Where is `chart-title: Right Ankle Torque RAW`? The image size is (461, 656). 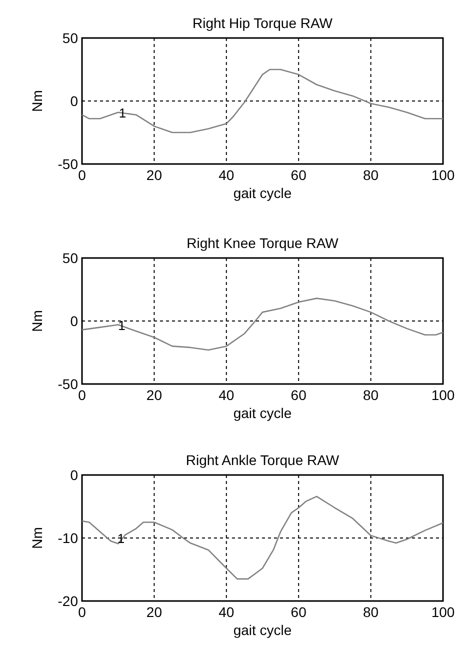
chart-title: Right Ankle Torque RAW is located at coordinates (263, 460).